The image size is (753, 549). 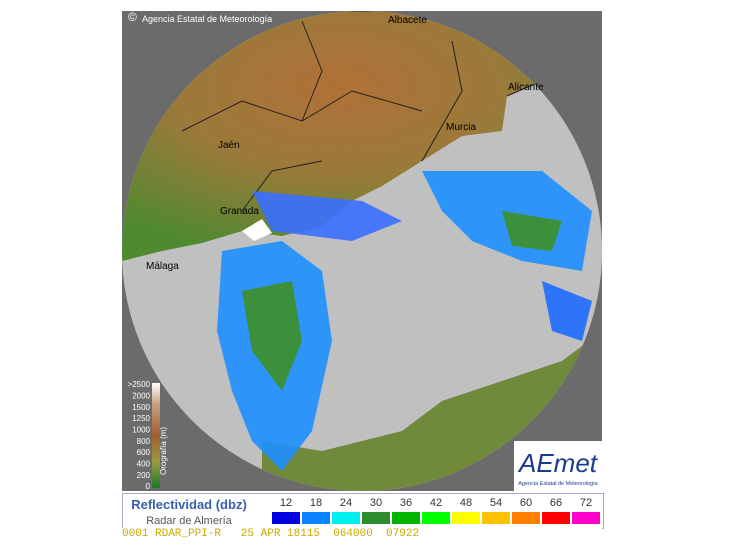 What do you see at coordinates (526, 87) in the screenshot?
I see `city-label: Alicante` at bounding box center [526, 87].